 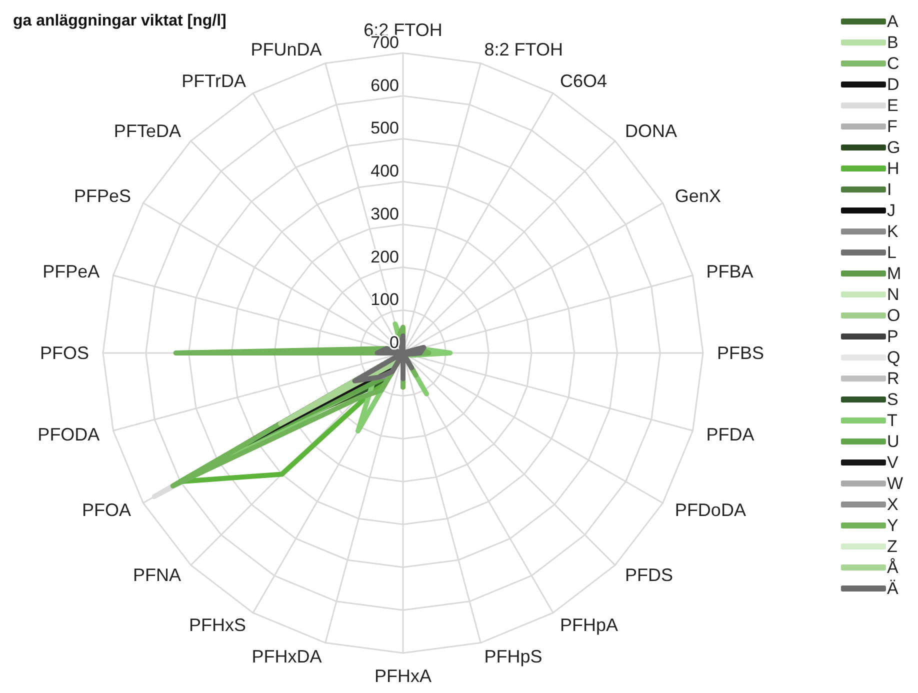 I want to click on spoke-label: 8:2 FTOH, so click(x=523, y=50).